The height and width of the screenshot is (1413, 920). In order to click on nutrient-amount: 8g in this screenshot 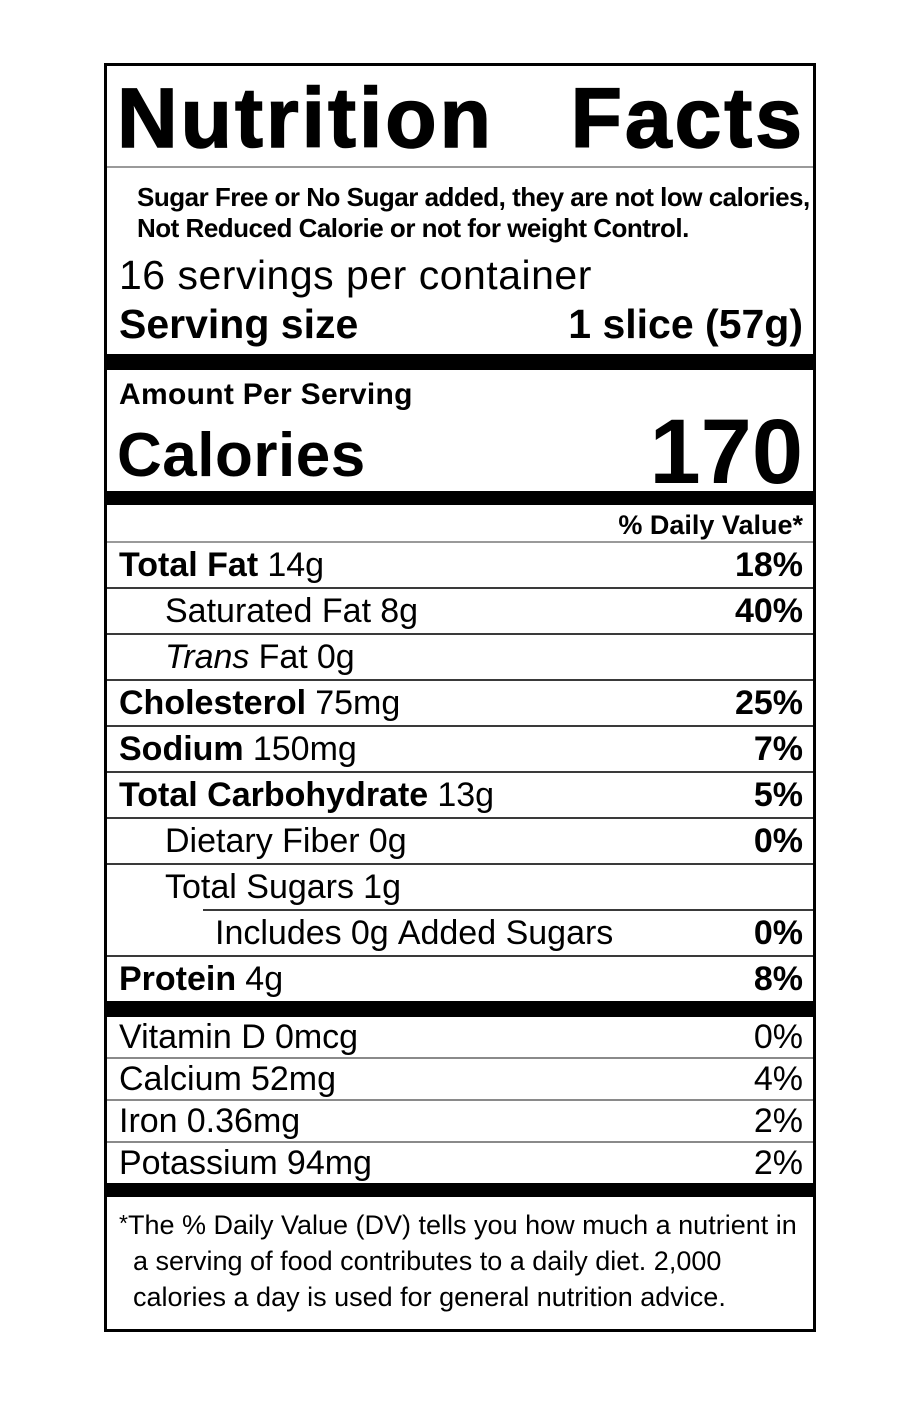, I will do `click(399, 611)`.